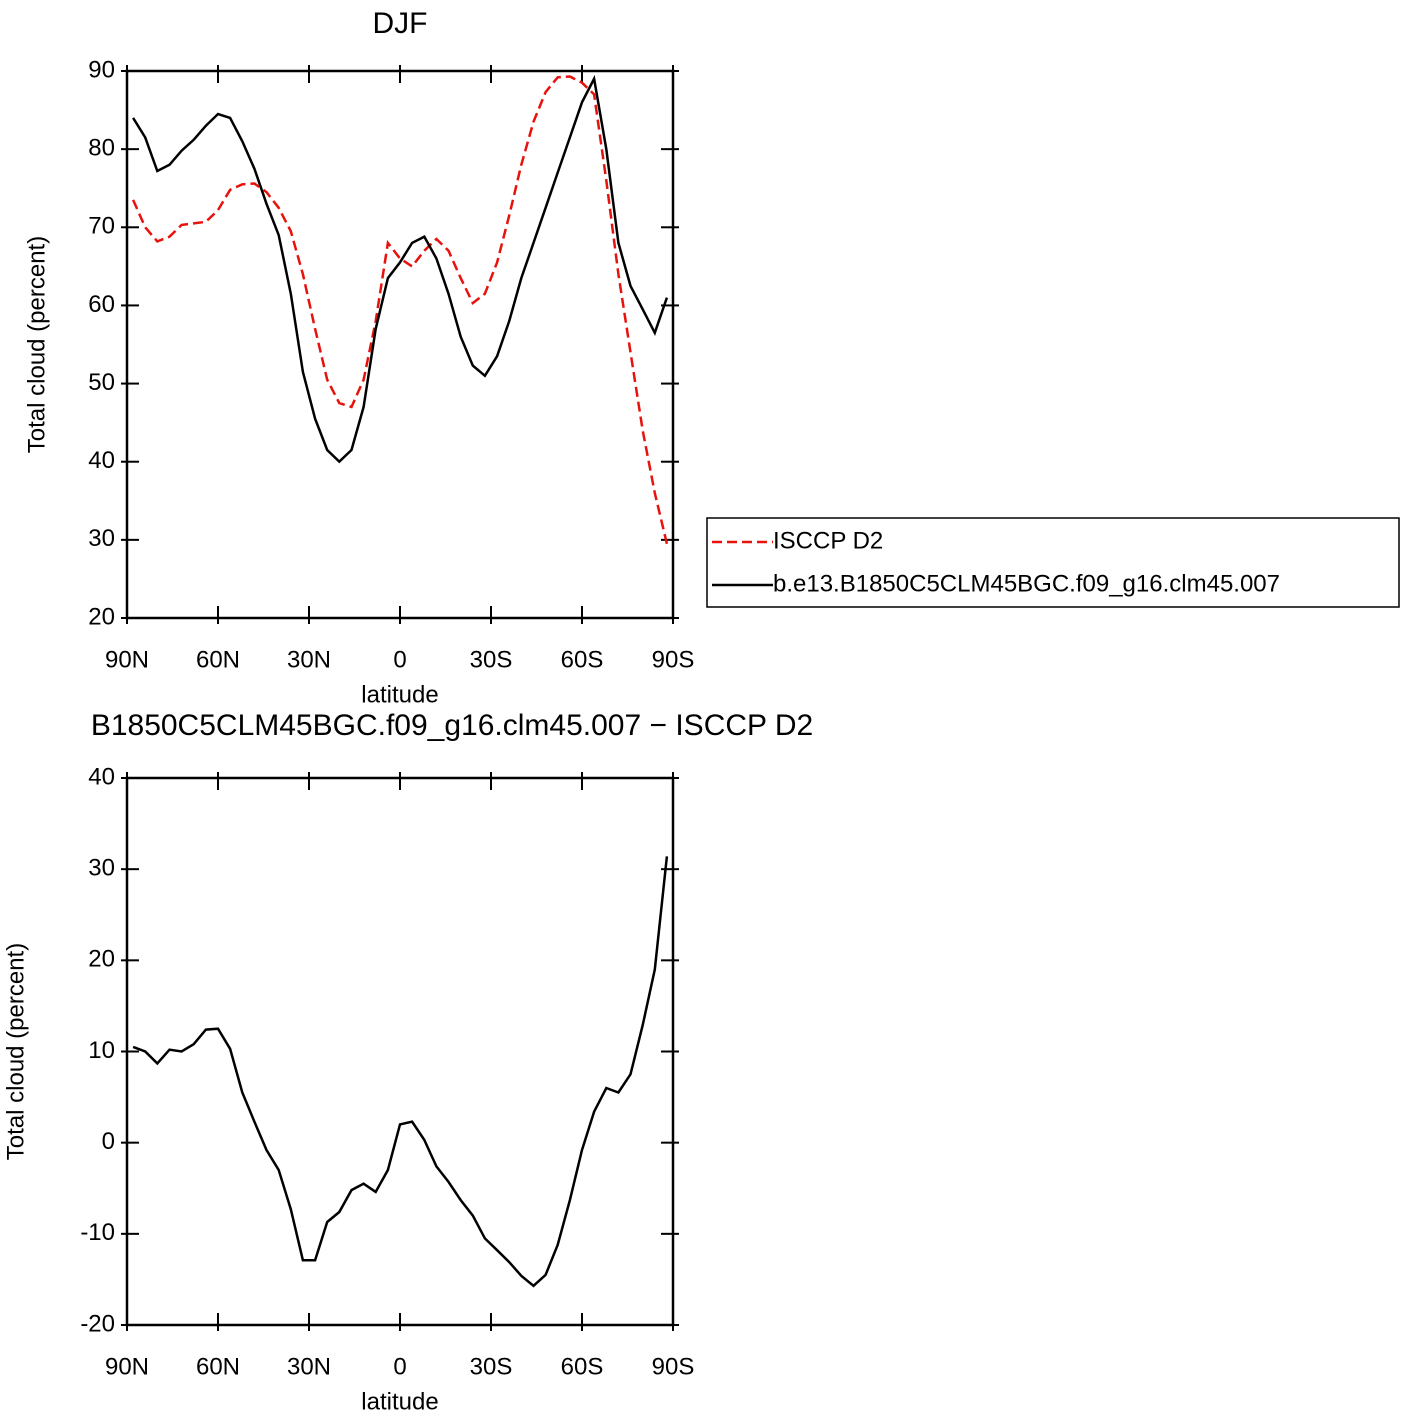 This screenshot has height=1424, width=1424. What do you see at coordinates (108, 1141) in the screenshot?
I see `y-tick-label: 0` at bounding box center [108, 1141].